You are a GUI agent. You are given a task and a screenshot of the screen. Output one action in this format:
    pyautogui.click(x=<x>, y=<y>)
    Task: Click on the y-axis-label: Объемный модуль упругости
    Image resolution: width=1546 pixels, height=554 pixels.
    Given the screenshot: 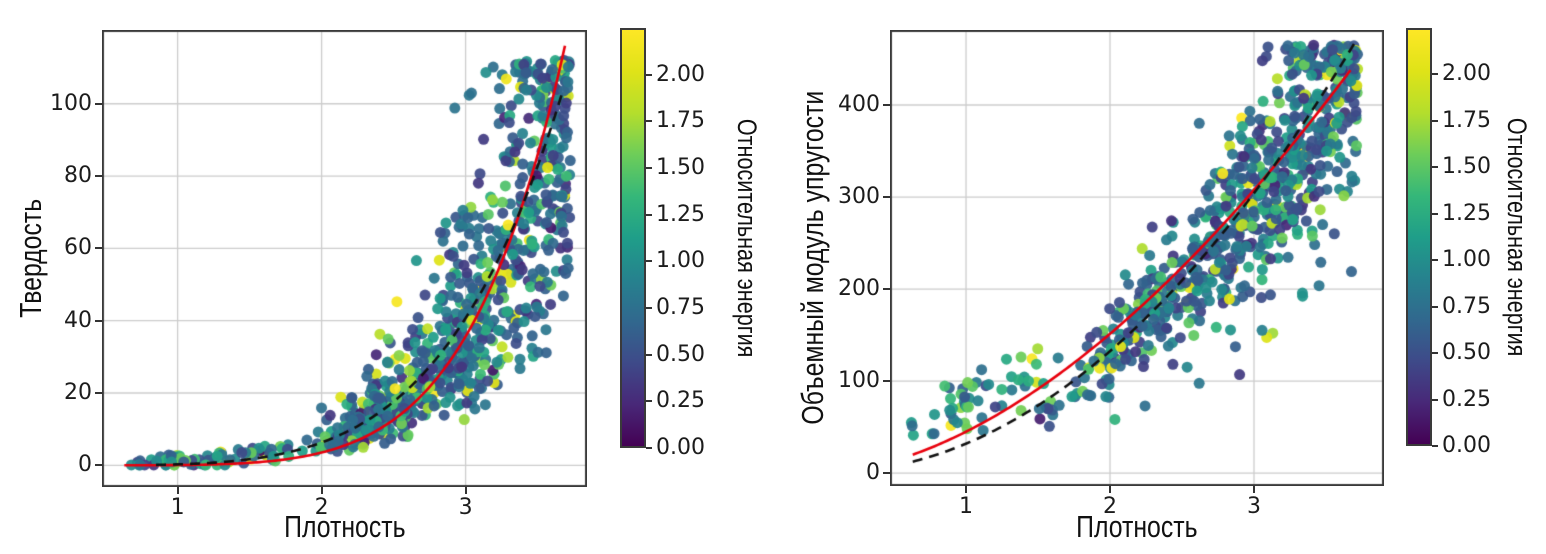 What is the action you would take?
    pyautogui.click(x=812, y=258)
    